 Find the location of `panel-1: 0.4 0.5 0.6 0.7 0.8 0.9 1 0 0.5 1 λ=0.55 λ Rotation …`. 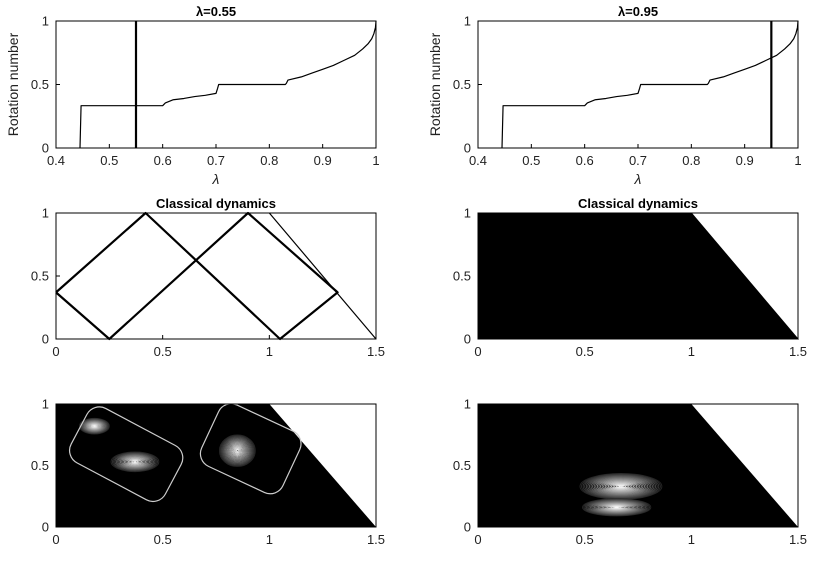

panel-1: 0.4 0.5 0.6 0.7 0.8 0.9 1 0 0.5 1 λ=0.55 λ Rotation … is located at coordinates (192, 95).